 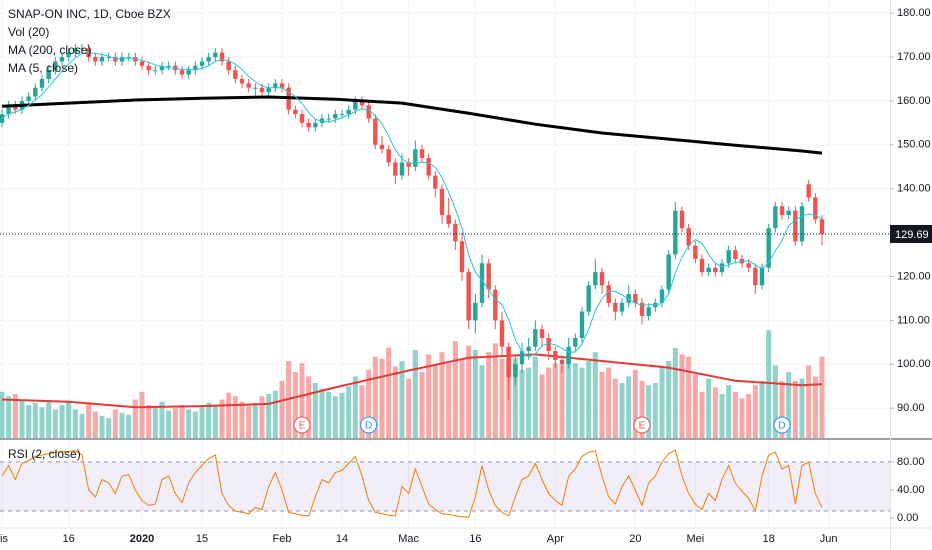 What do you see at coordinates (913, 320) in the screenshot?
I see `y-tick-label: 110.00` at bounding box center [913, 320].